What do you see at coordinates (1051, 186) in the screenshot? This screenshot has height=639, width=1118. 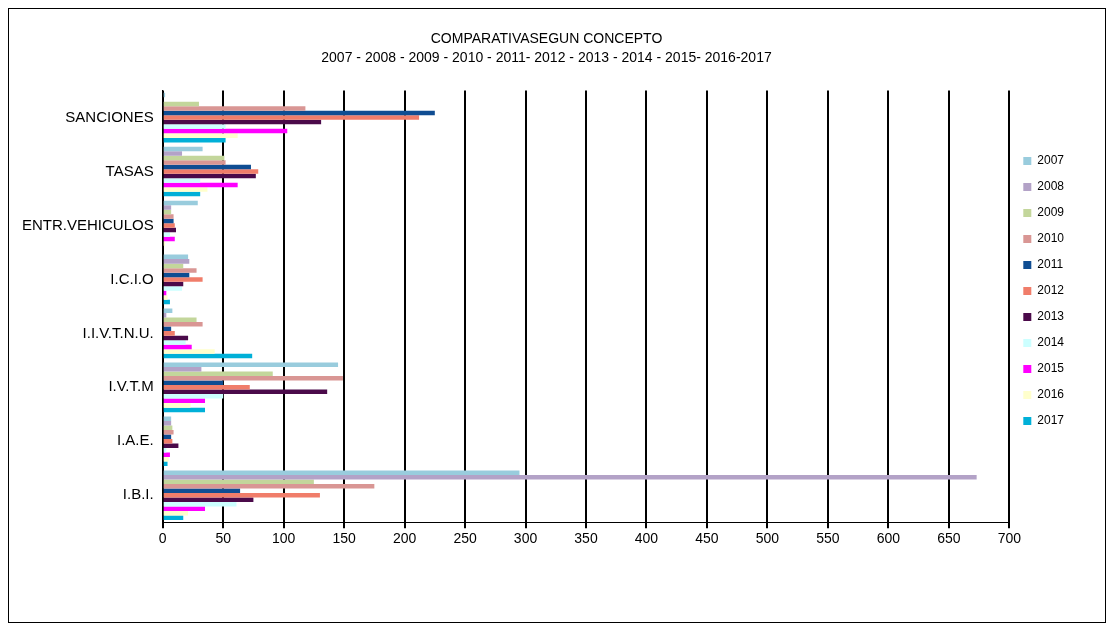 I see `legend-label: 2008` at bounding box center [1051, 186].